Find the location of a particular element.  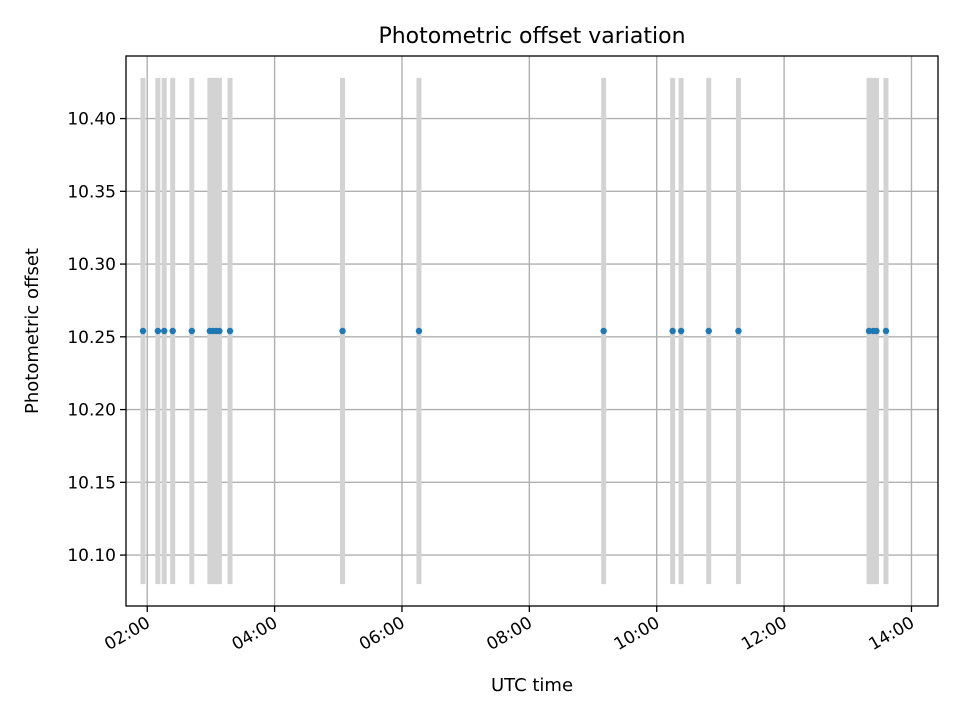

x-axis-label: UTC time is located at coordinates (532, 685).